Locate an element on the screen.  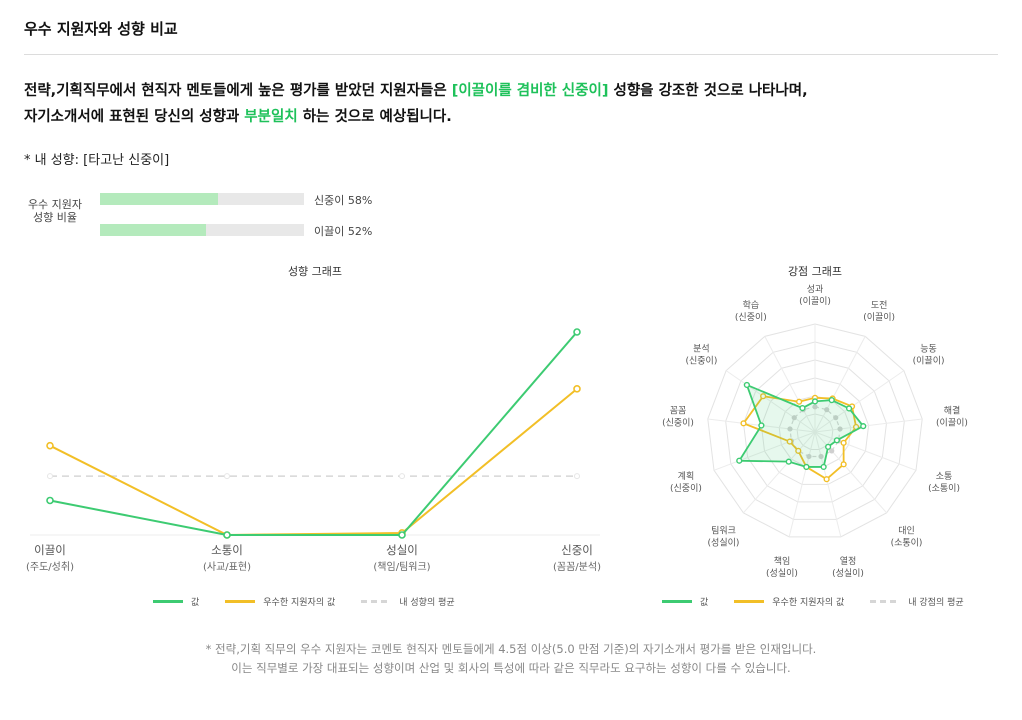
radar-axis-label: 책임 is located at coordinates (782, 561).